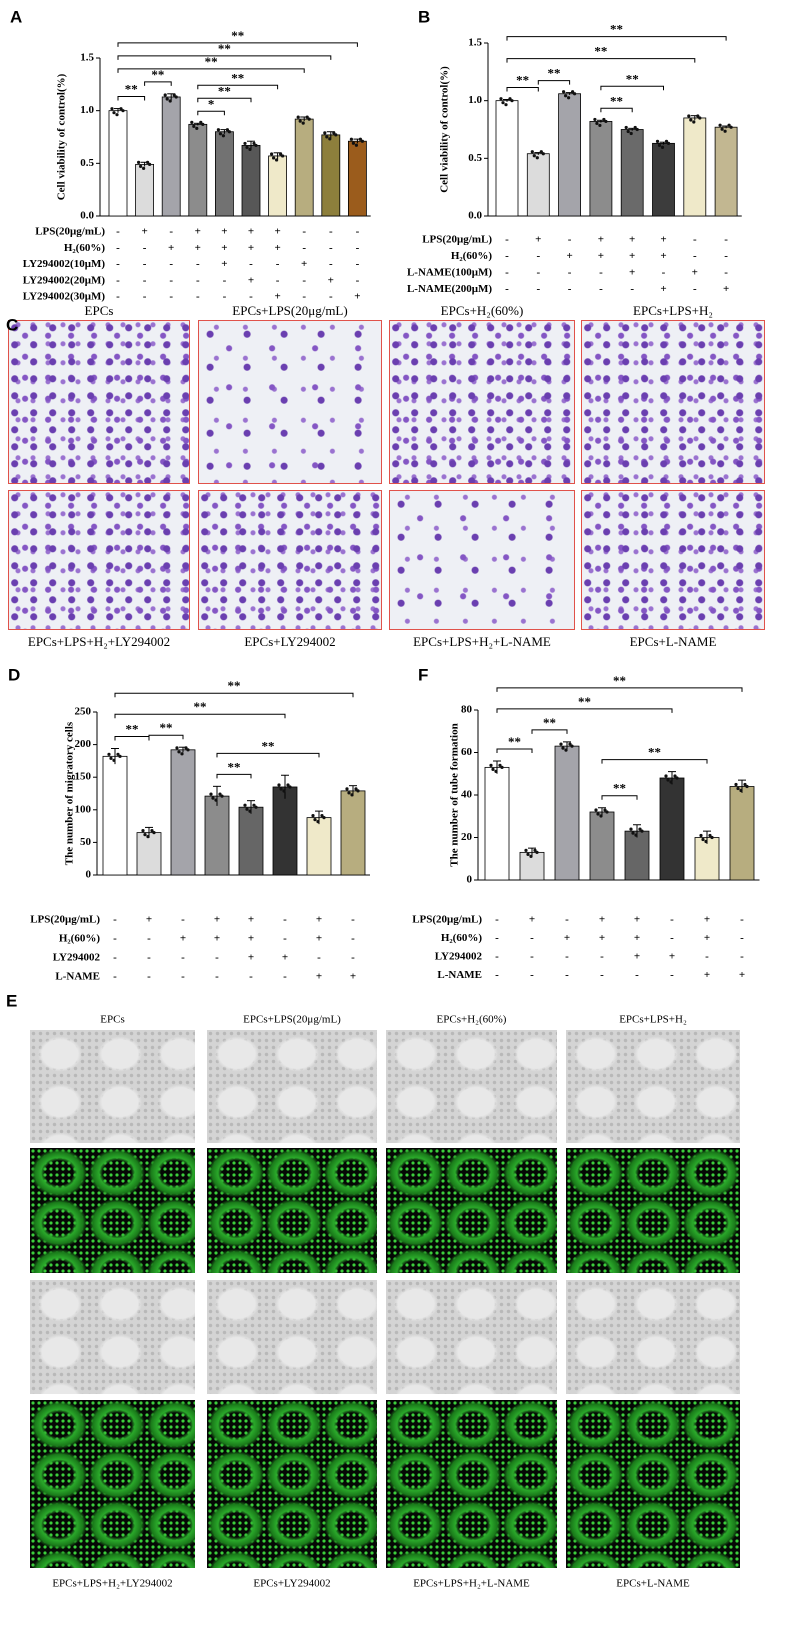 Image resolution: width=810 pixels, height=1646 pixels. Describe the element at coordinates (467, 710) in the screenshot. I see `y-tick-label: 80` at that location.